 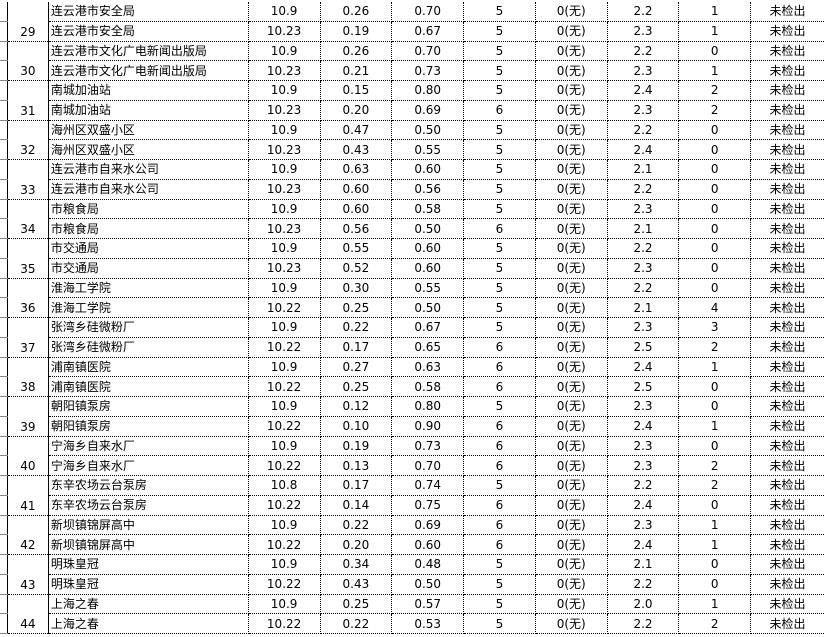 What do you see at coordinates (284, 485) in the screenshot?
I see `date-cell: 10.8` at bounding box center [284, 485].